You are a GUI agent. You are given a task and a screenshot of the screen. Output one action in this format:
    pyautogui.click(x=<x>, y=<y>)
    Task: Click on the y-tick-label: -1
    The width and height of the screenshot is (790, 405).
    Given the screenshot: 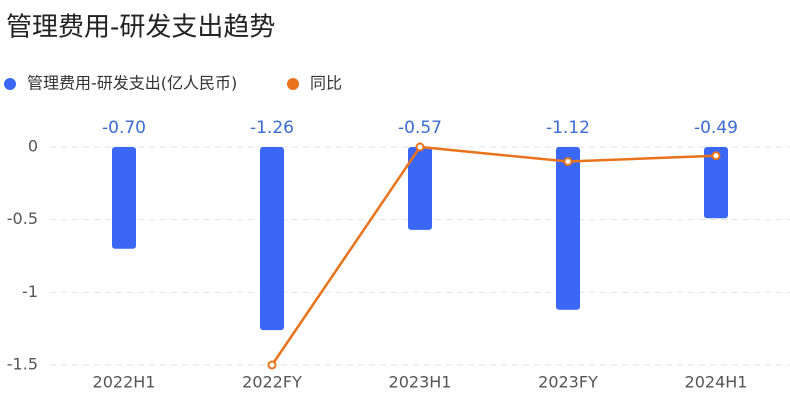 What is the action you would take?
    pyautogui.click(x=30, y=291)
    